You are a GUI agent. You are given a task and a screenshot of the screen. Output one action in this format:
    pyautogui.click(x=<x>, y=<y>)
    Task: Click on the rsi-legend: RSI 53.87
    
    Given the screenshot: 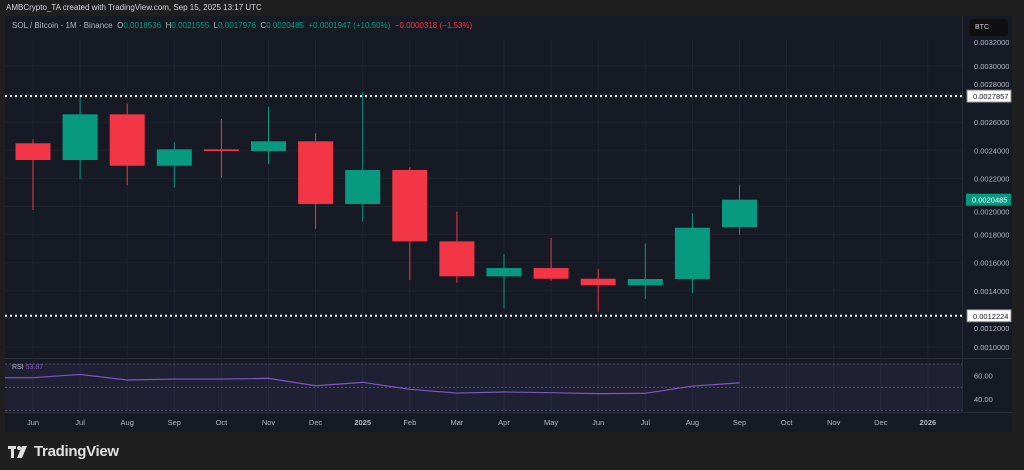 What is the action you would take?
    pyautogui.click(x=27, y=367)
    